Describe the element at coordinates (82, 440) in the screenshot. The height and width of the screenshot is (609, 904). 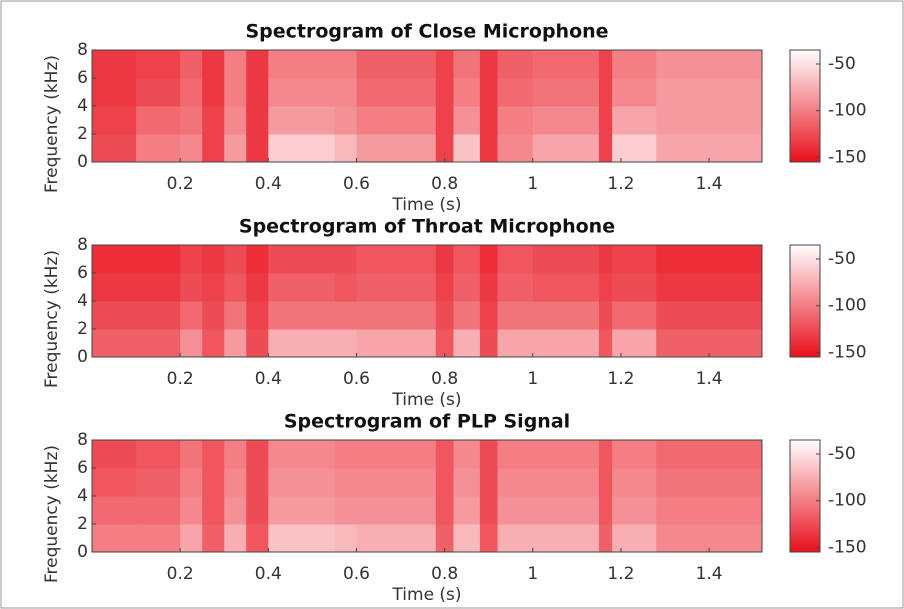
I see `y-tick-label: 8` at that location.